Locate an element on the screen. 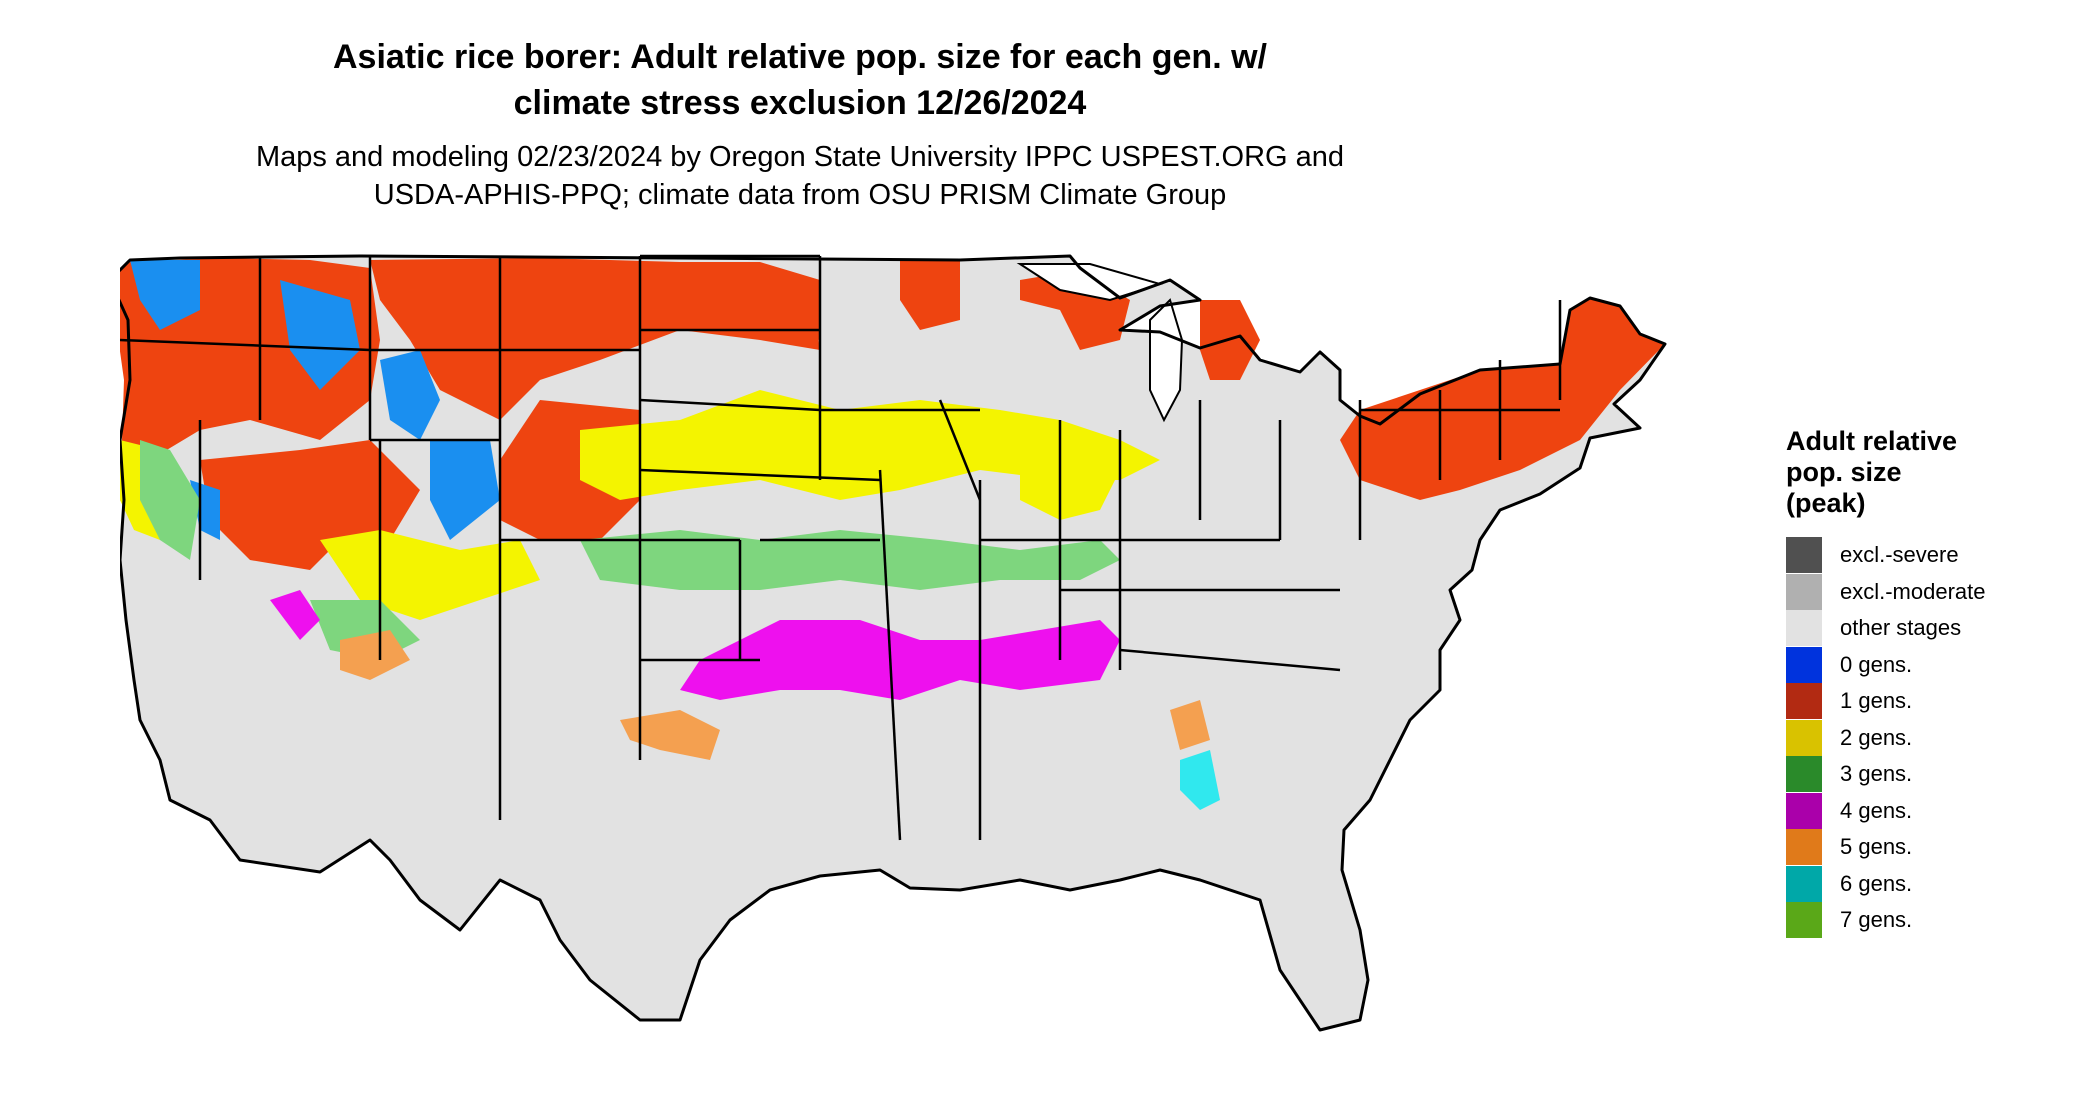  lake-michigan is located at coordinates (1166, 360).